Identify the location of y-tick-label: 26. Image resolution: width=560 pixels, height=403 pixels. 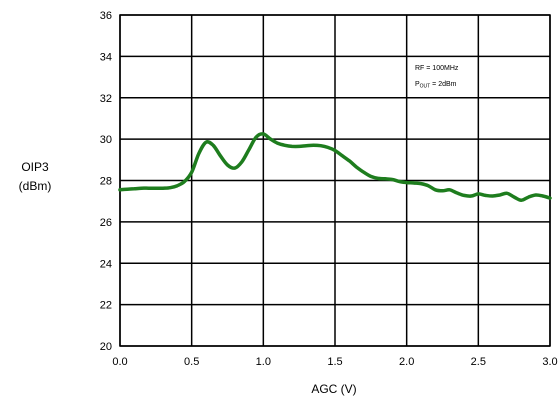
(106, 223).